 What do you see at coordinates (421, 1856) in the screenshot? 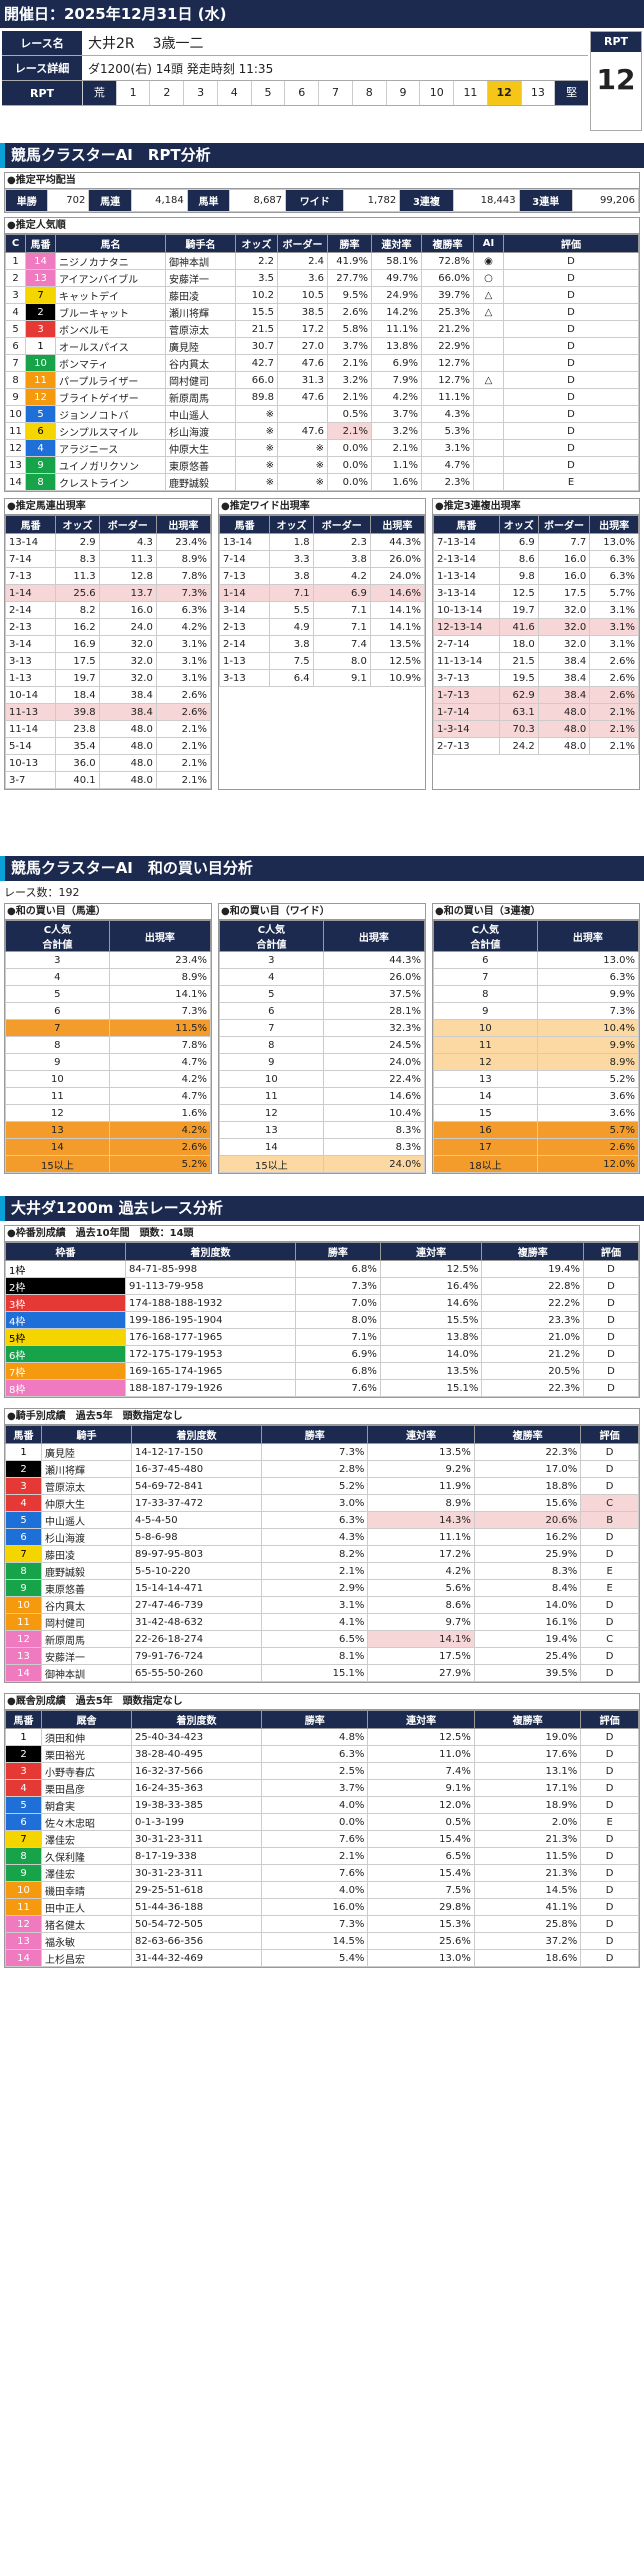
I see `cell: 6.5%` at bounding box center [421, 1856].